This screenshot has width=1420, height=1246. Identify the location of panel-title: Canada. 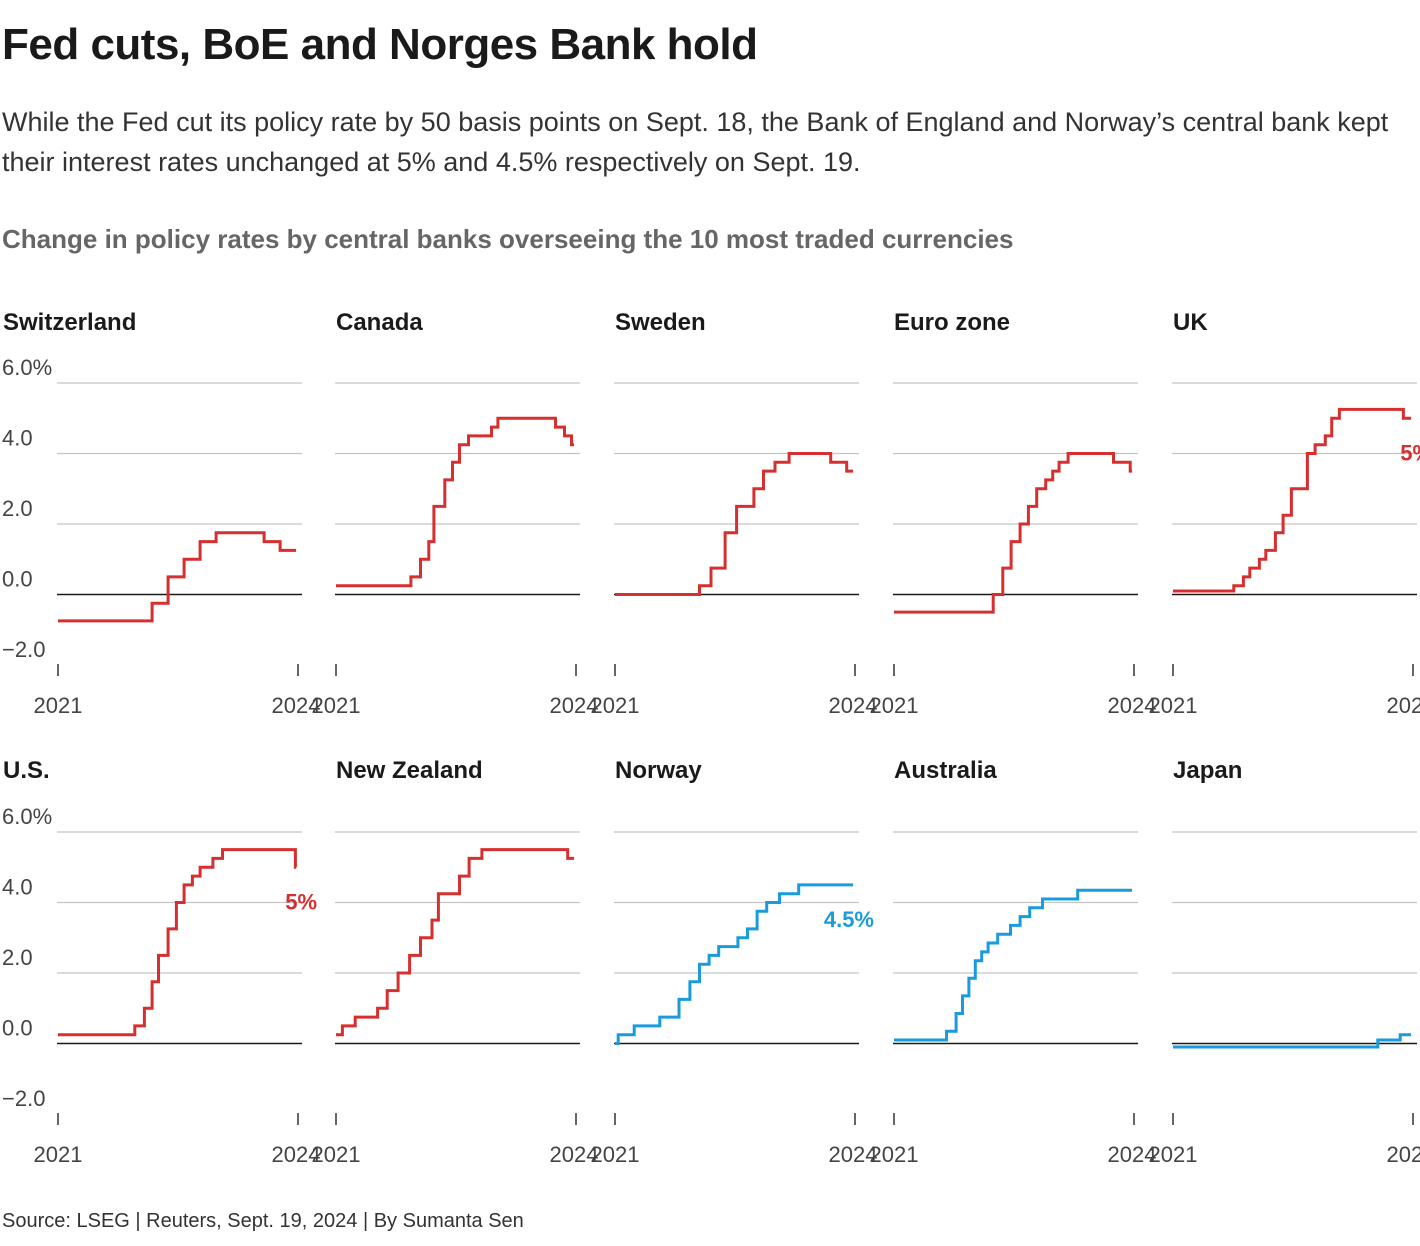
(379, 322).